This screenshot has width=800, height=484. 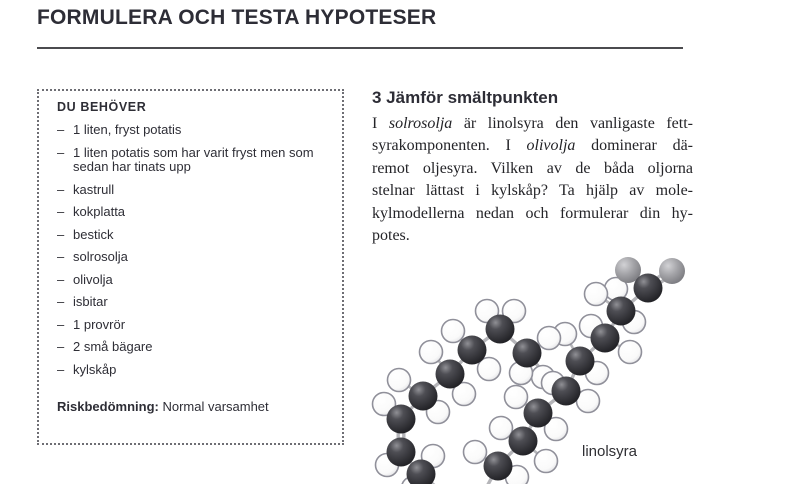 I want to click on section-heading: 3 Jämför smältpunkten, so click(x=465, y=97).